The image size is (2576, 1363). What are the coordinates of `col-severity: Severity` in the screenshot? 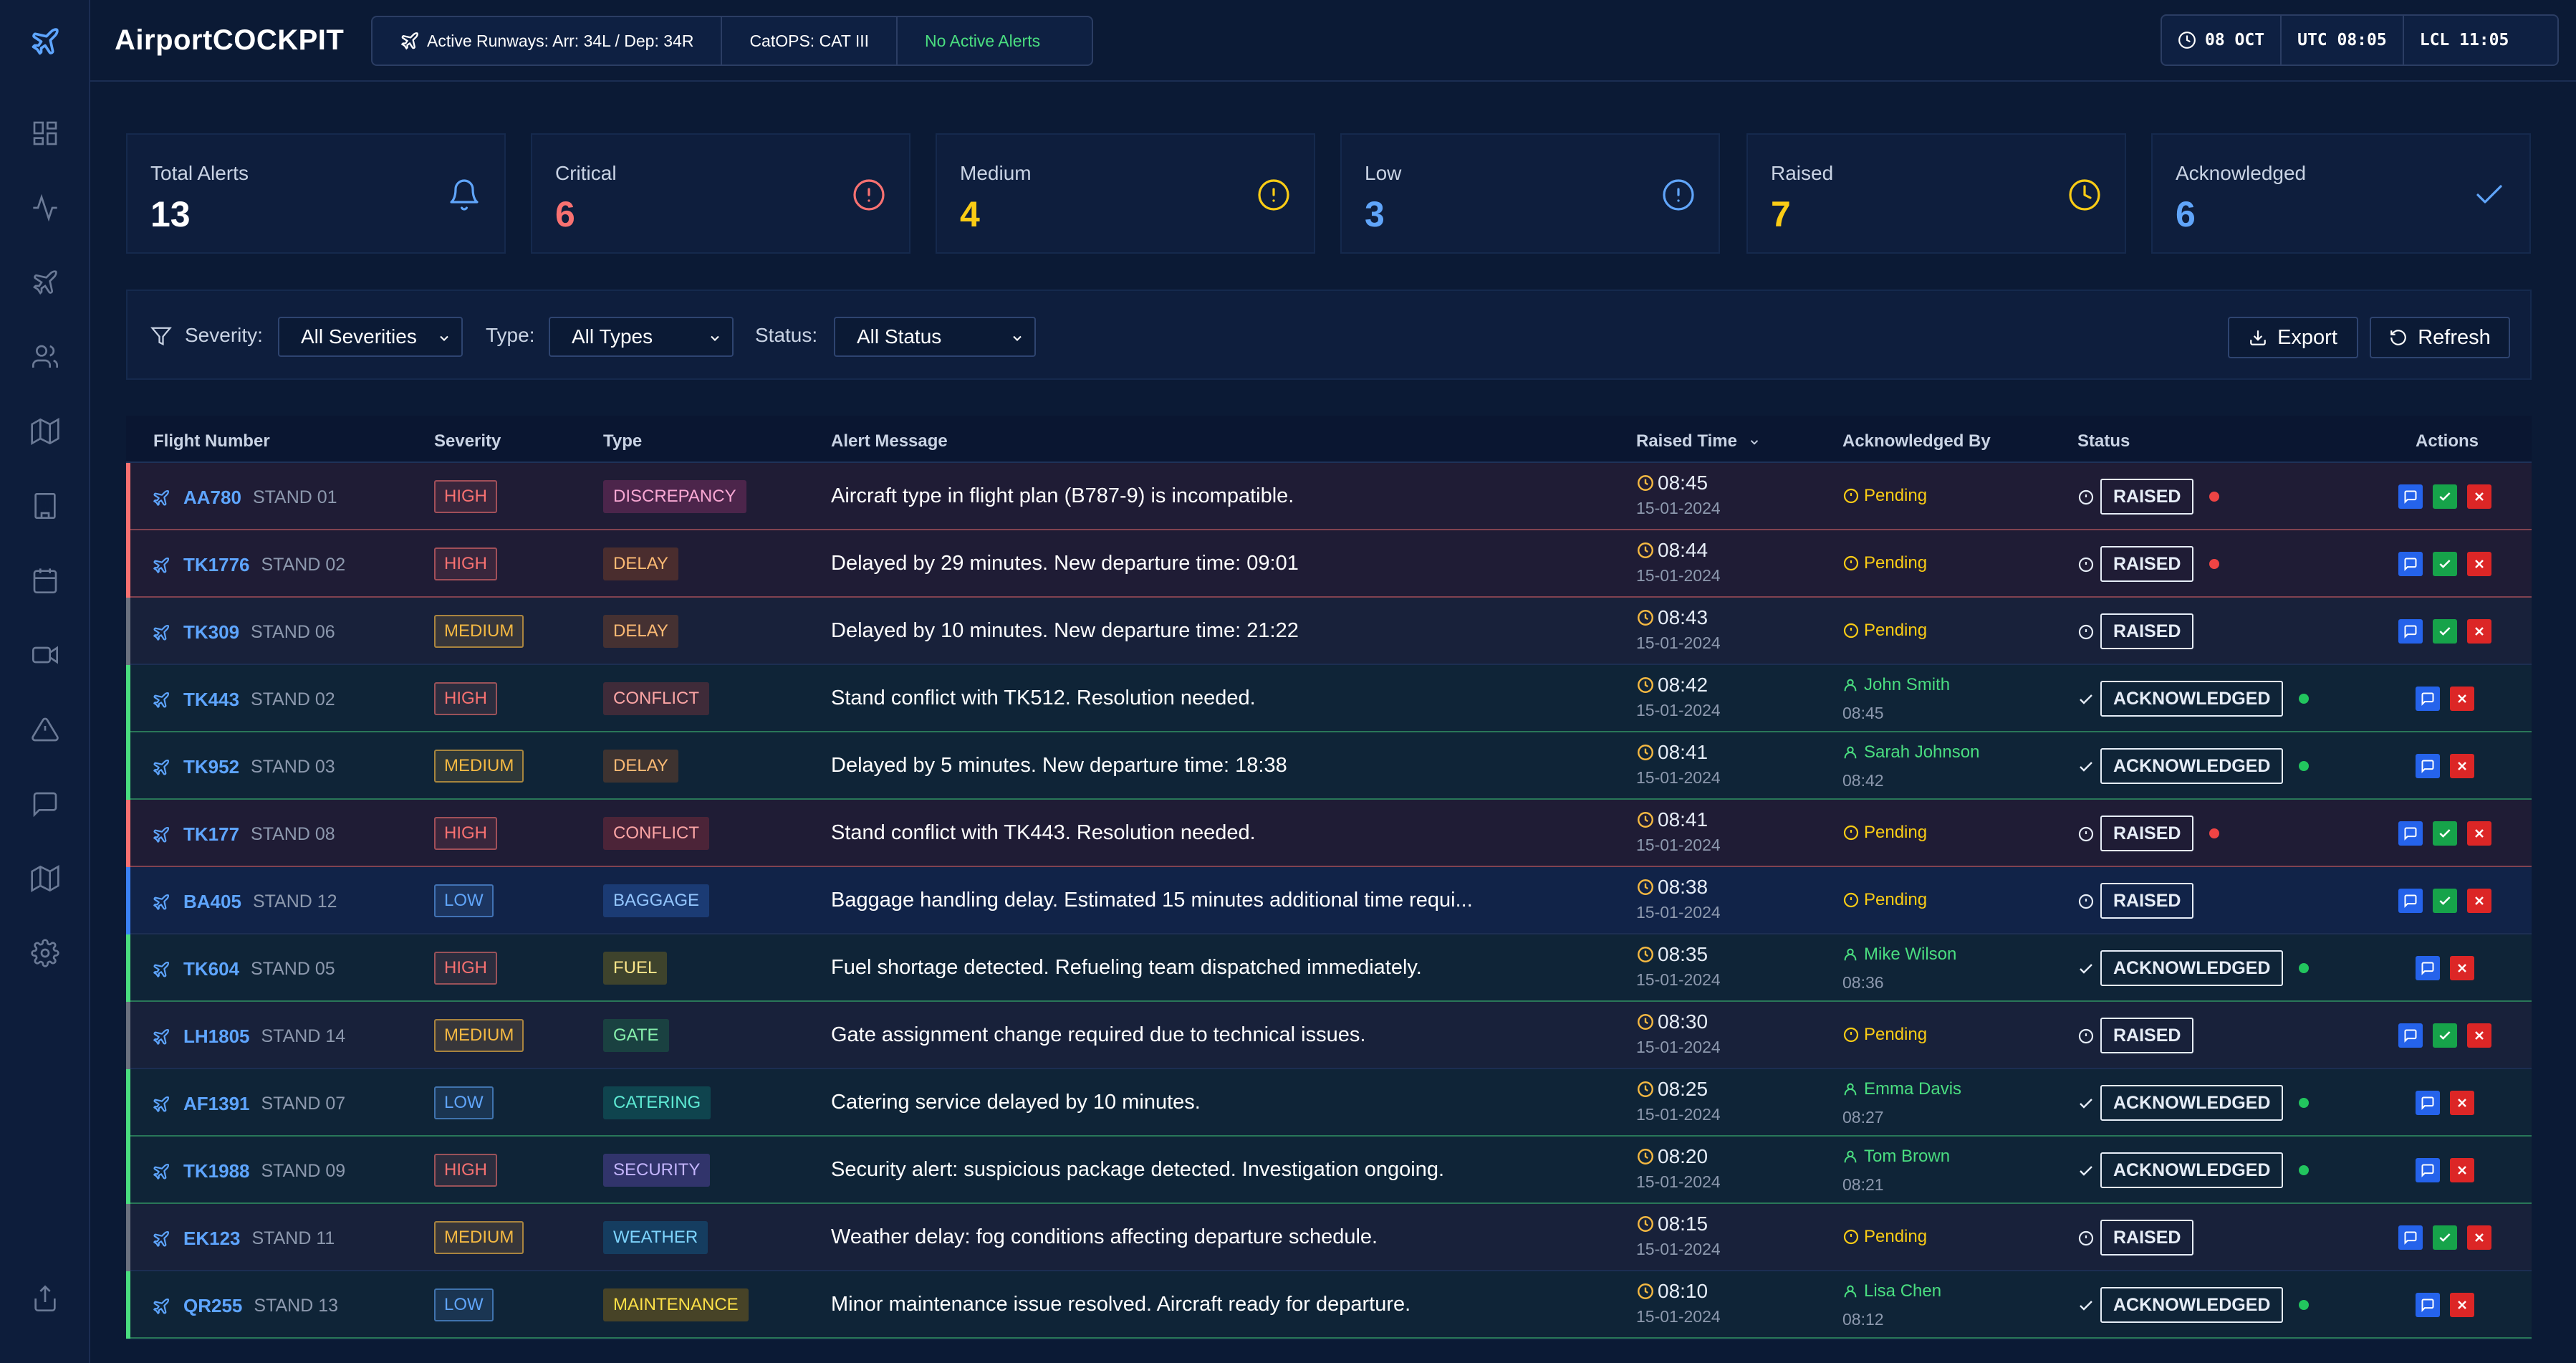 It's located at (468, 441).